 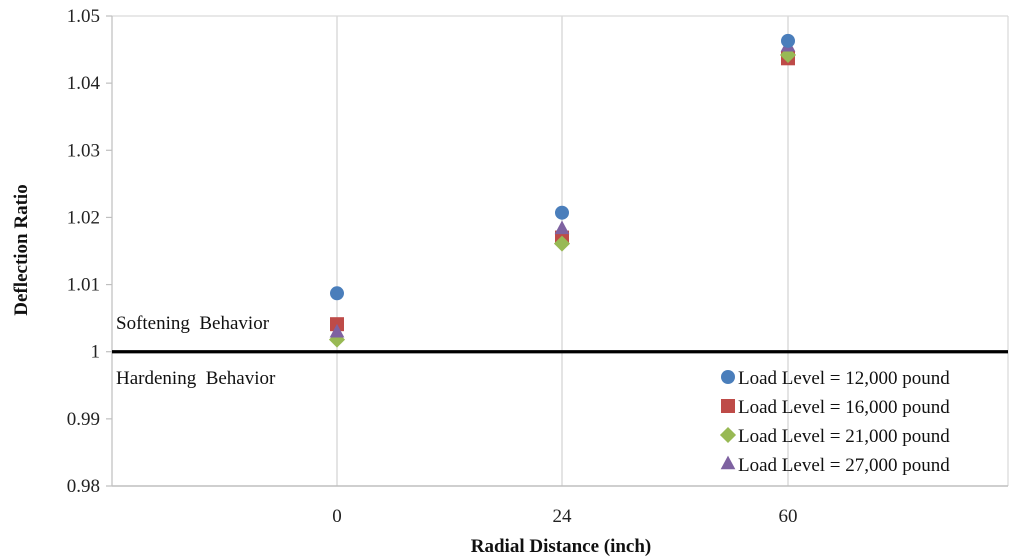 I want to click on annotation-layer: Softening Behavior Hardening Behavior, so click(x=196, y=351).